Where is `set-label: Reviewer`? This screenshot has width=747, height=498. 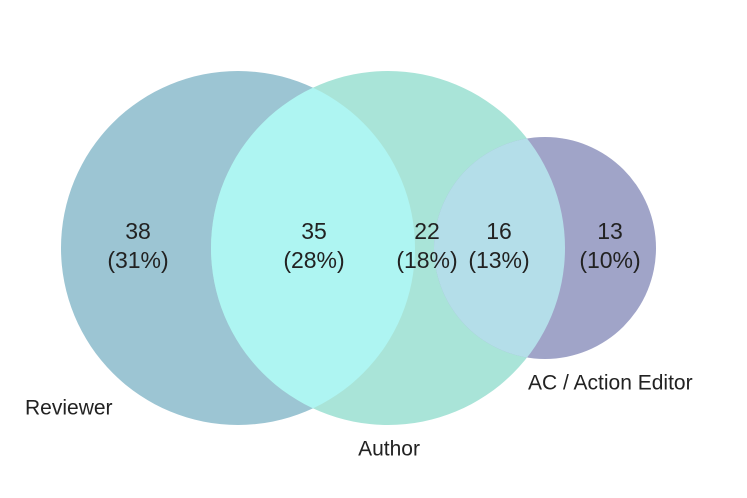 set-label: Reviewer is located at coordinates (69, 408).